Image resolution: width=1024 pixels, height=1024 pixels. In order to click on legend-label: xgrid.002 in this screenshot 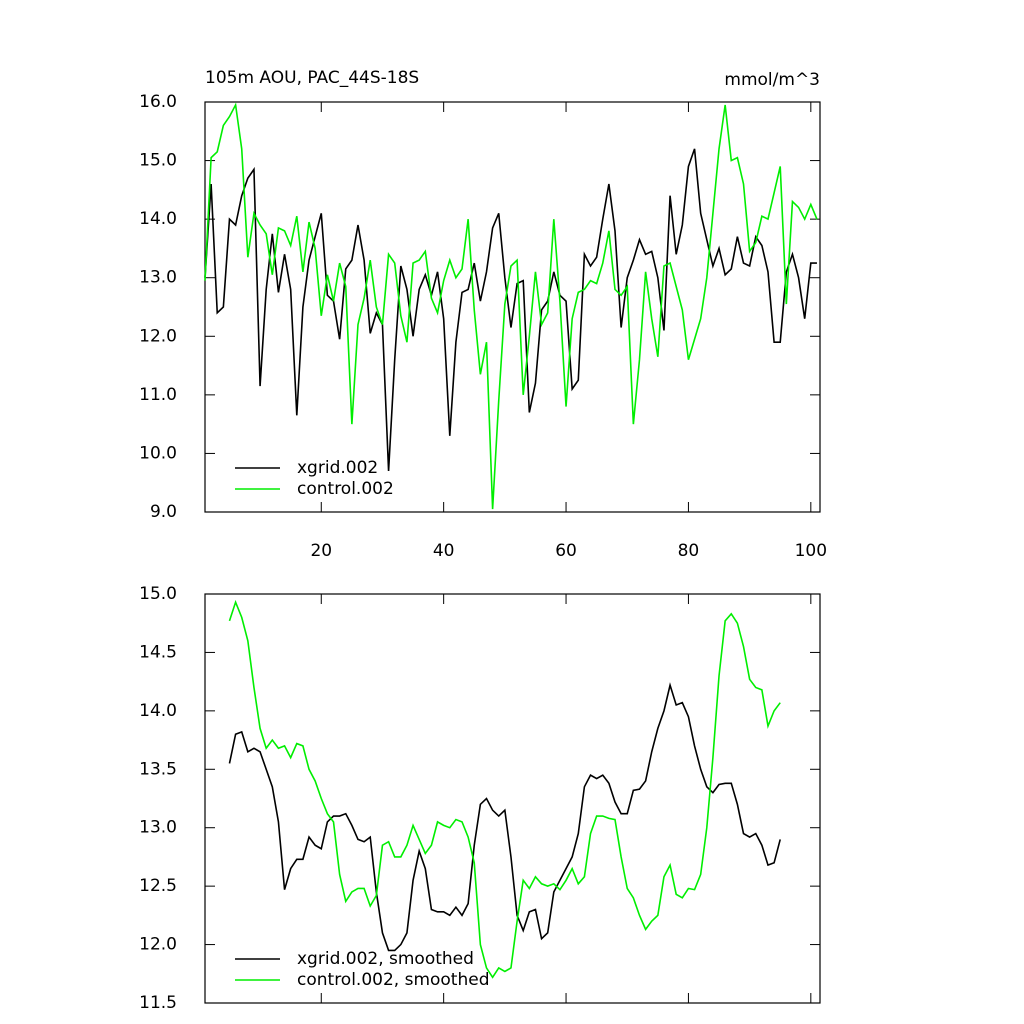, I will do `click(337, 468)`.